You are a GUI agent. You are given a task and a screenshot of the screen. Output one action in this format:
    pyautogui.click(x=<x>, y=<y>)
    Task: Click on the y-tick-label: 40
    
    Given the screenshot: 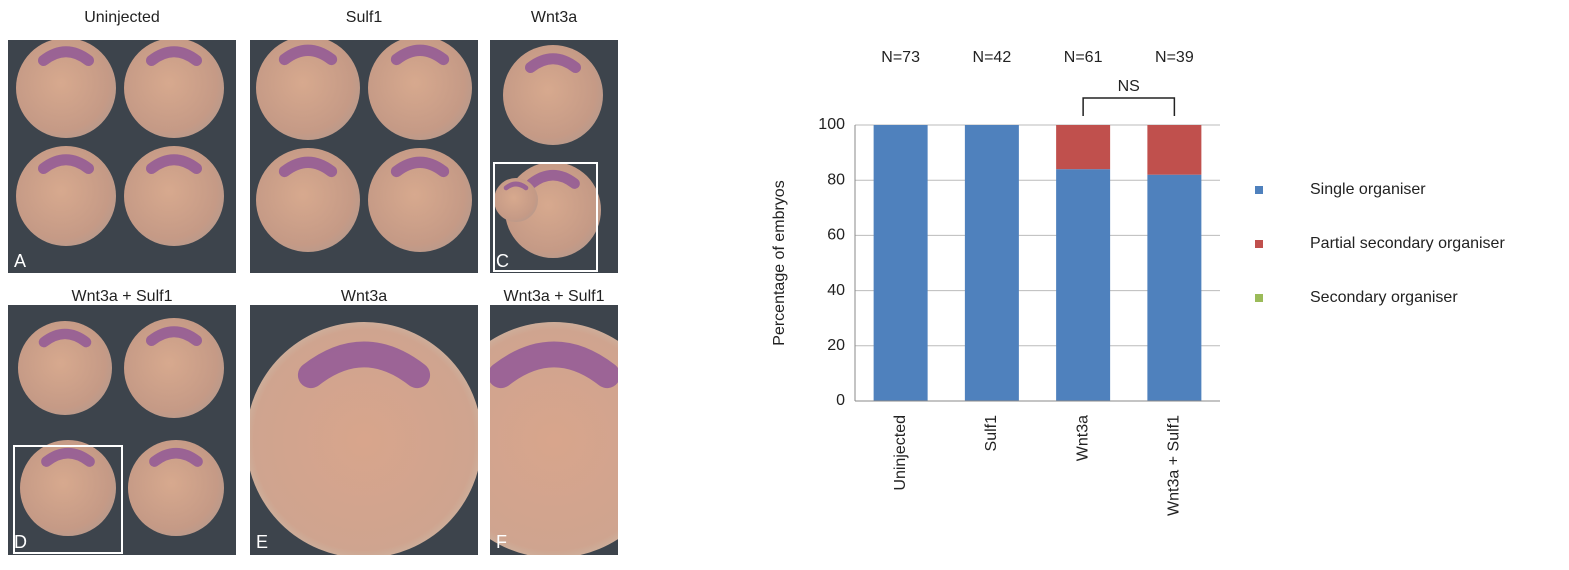 What is the action you would take?
    pyautogui.click(x=836, y=290)
    